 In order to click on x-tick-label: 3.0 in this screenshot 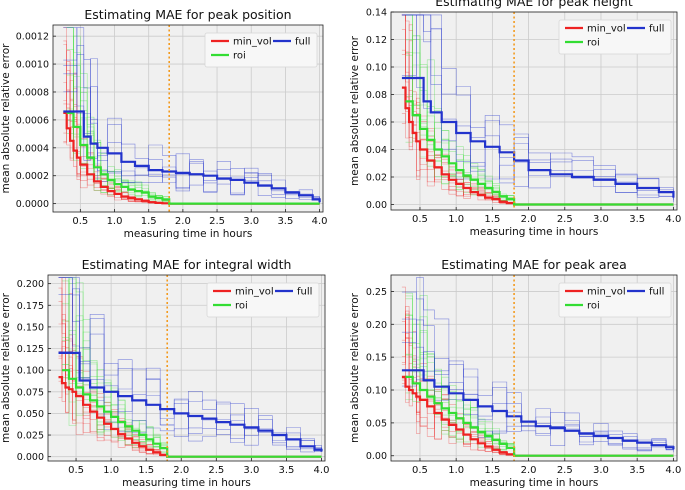, I will do `click(251, 470)`.